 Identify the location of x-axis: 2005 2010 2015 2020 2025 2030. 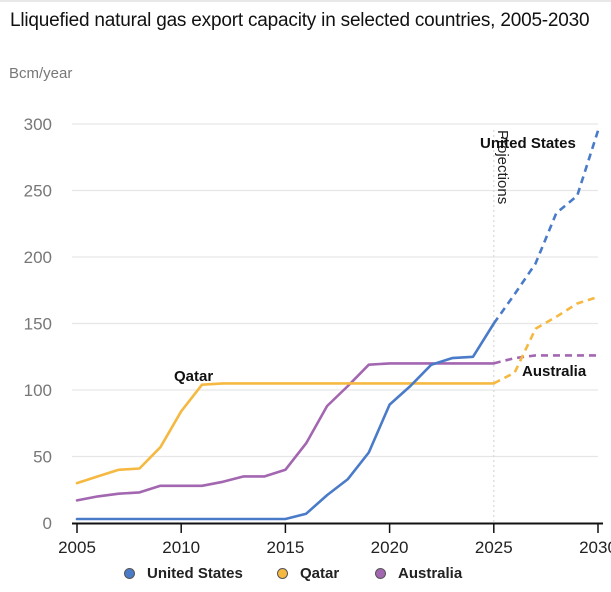
(334, 539).